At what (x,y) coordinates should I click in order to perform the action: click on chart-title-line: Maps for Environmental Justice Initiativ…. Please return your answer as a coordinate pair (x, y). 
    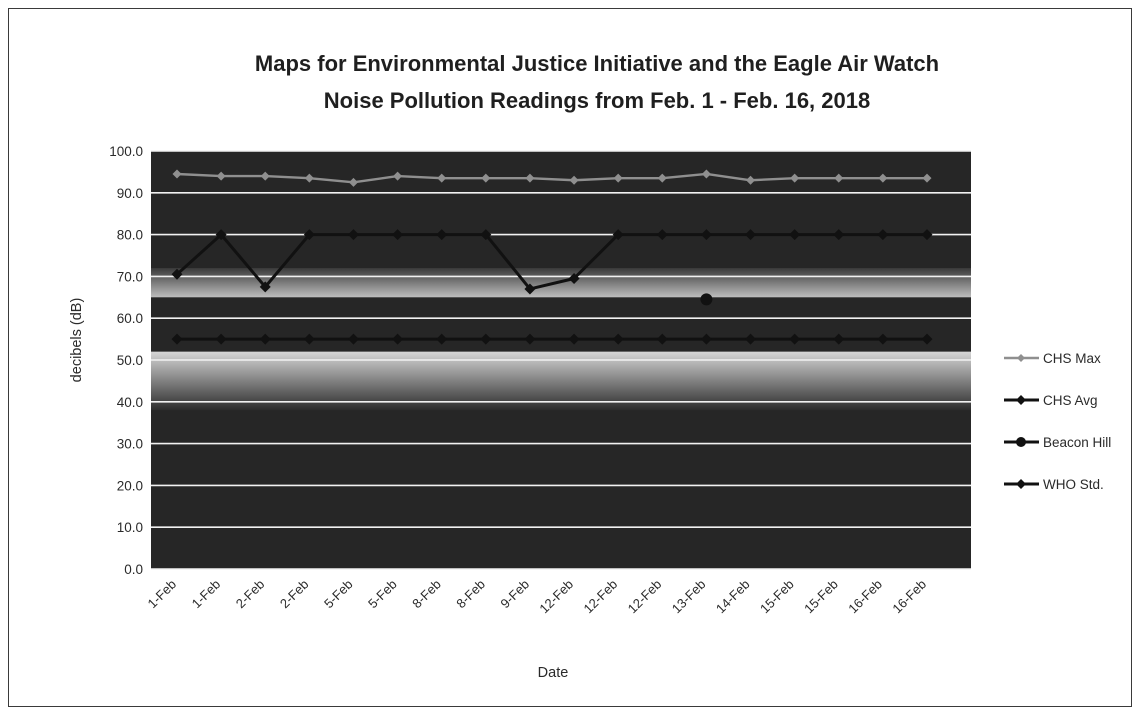
    Looking at the image, I should click on (597, 63).